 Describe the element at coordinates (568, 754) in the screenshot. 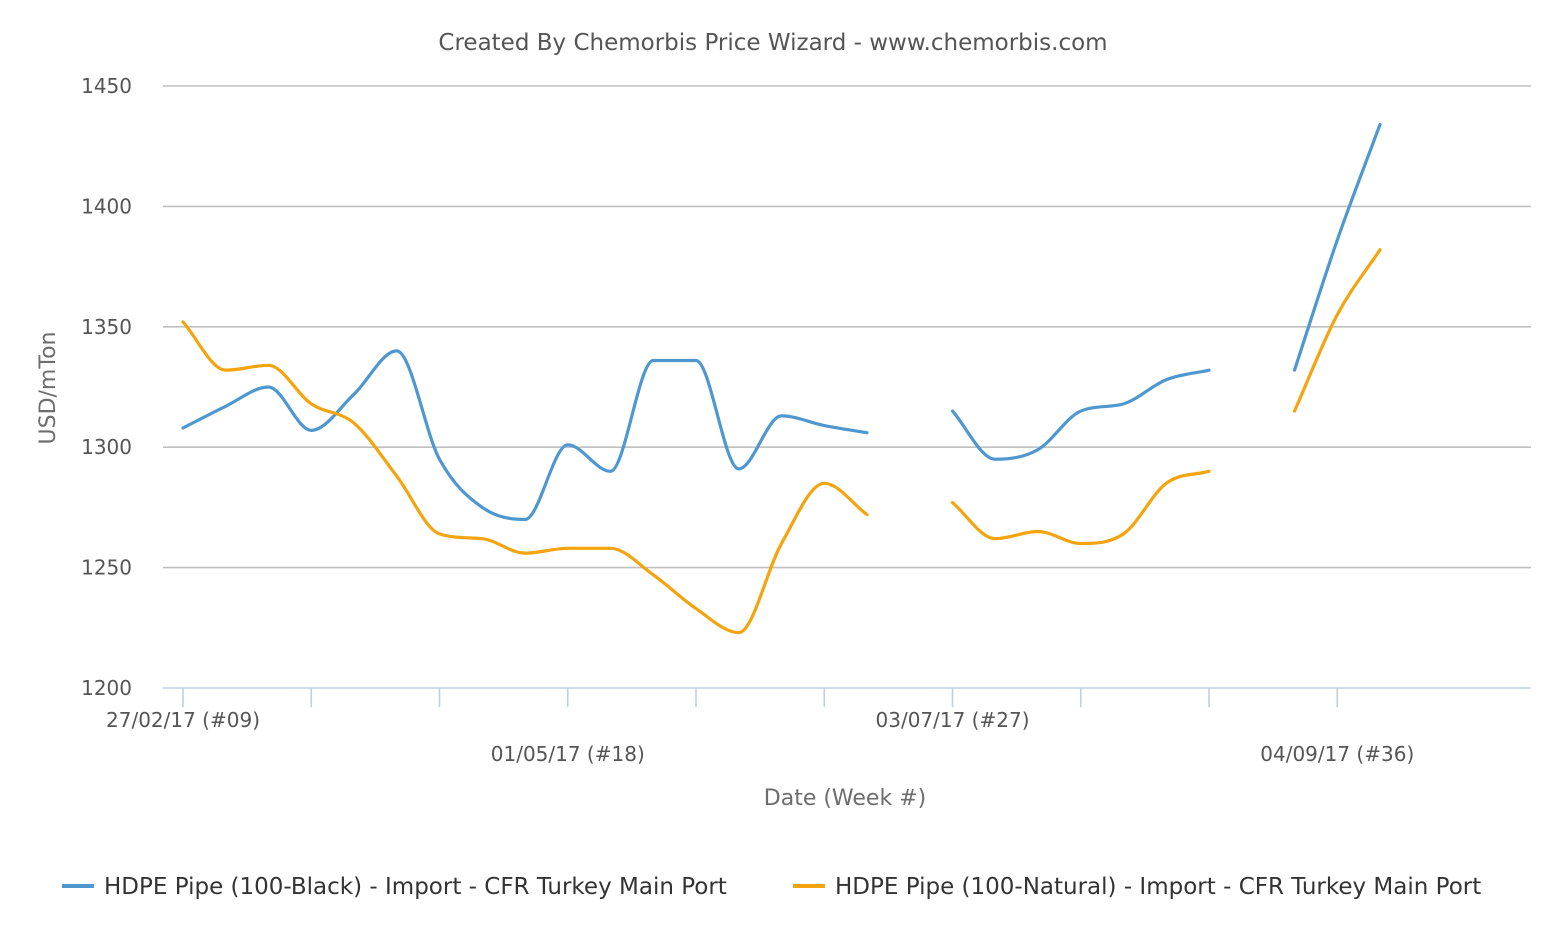

I see `x-tick-label-week-18: 01/05/17 (#18)` at that location.